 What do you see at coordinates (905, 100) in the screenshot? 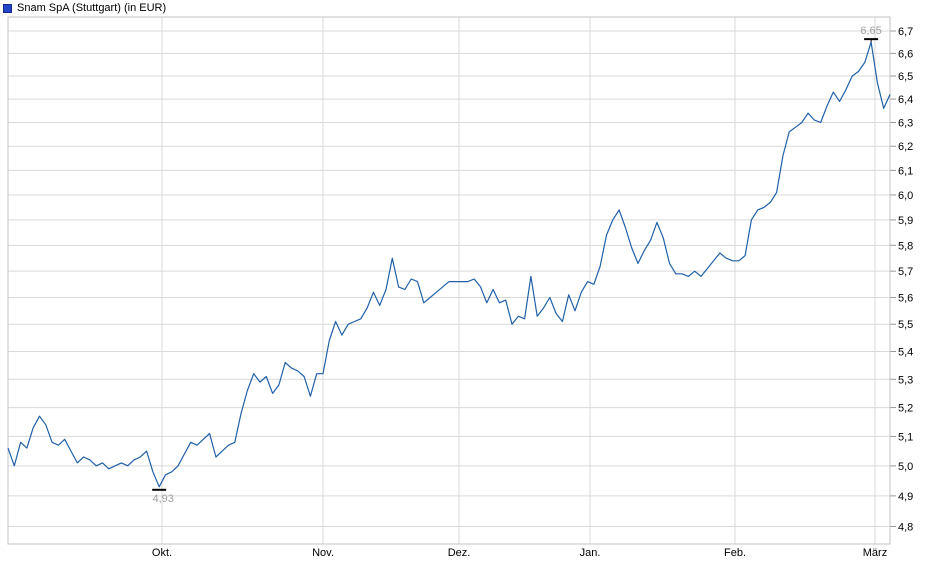
I see `y-tick-label: 6,4` at bounding box center [905, 100].